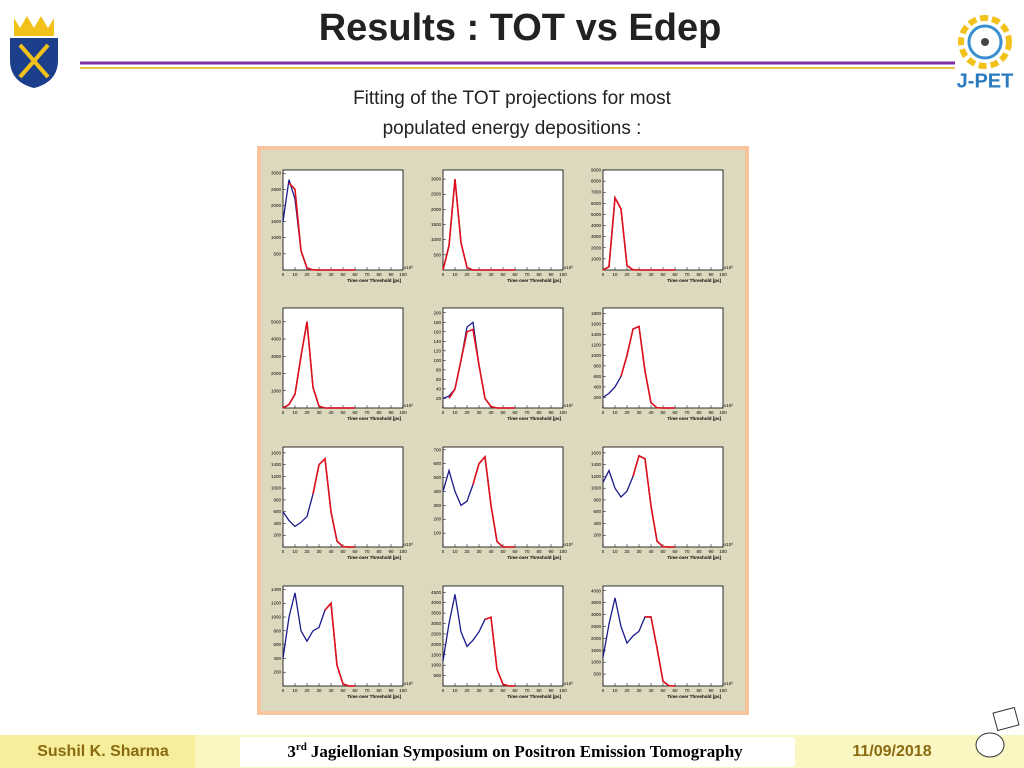 The width and height of the screenshot is (1024, 768). What do you see at coordinates (437, 341) in the screenshot?
I see `y-tick-label: 140` at bounding box center [437, 341].